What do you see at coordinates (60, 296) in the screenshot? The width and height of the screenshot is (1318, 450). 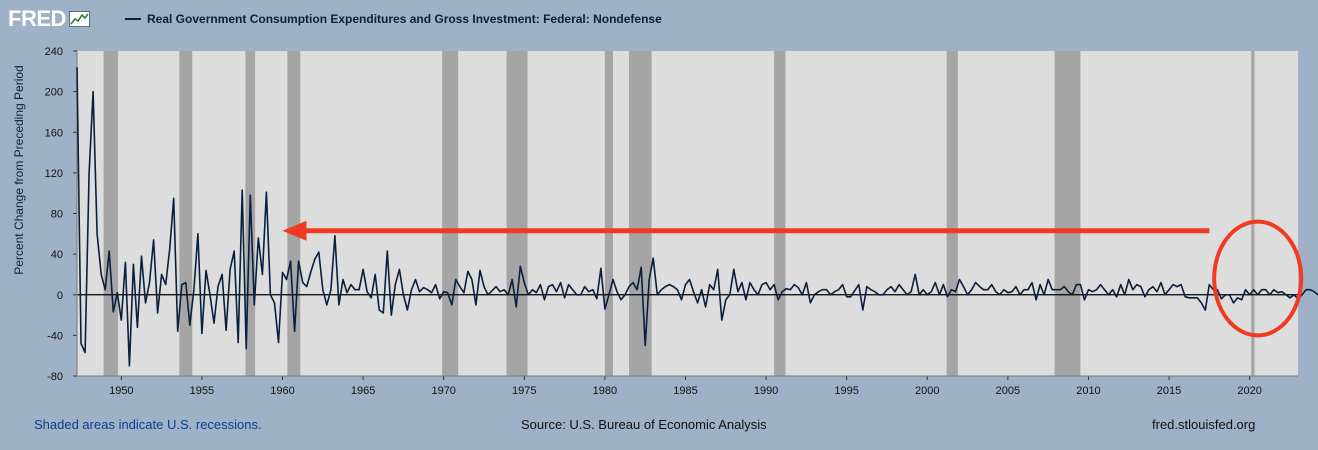 I see `y-tick-label: 0` at bounding box center [60, 296].